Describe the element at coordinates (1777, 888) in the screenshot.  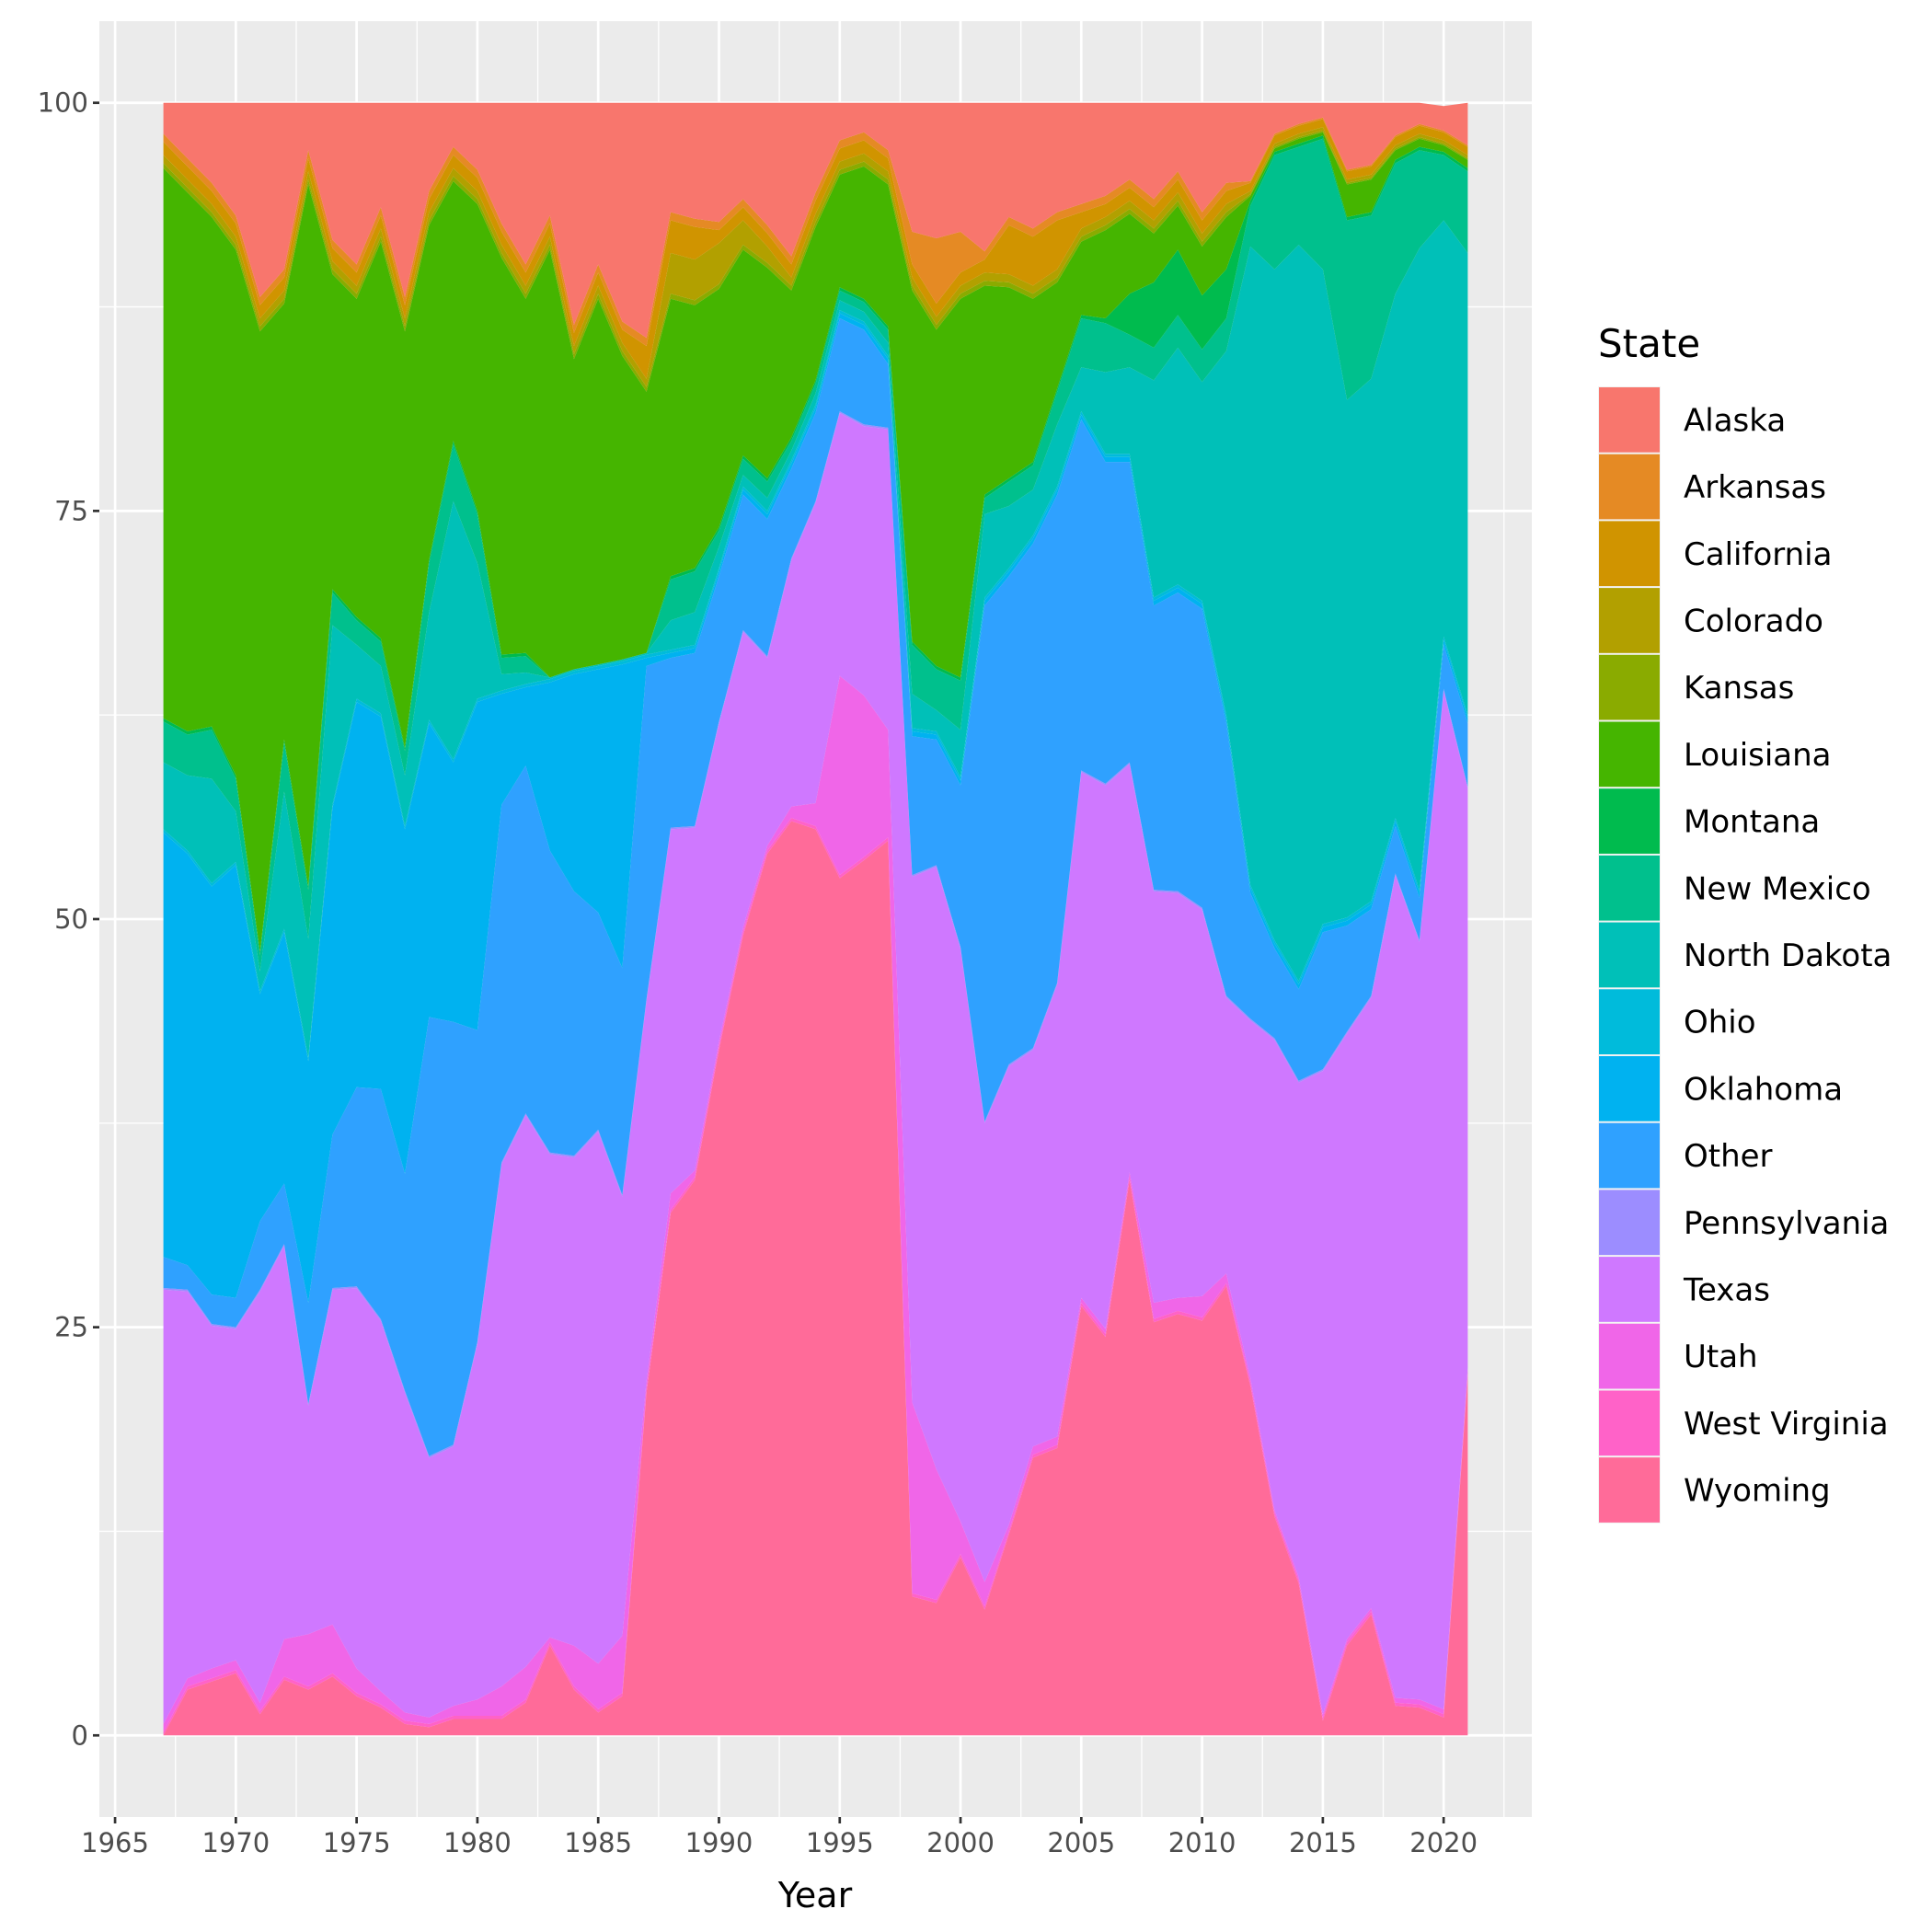
I see `legend-label: New Mexico` at that location.